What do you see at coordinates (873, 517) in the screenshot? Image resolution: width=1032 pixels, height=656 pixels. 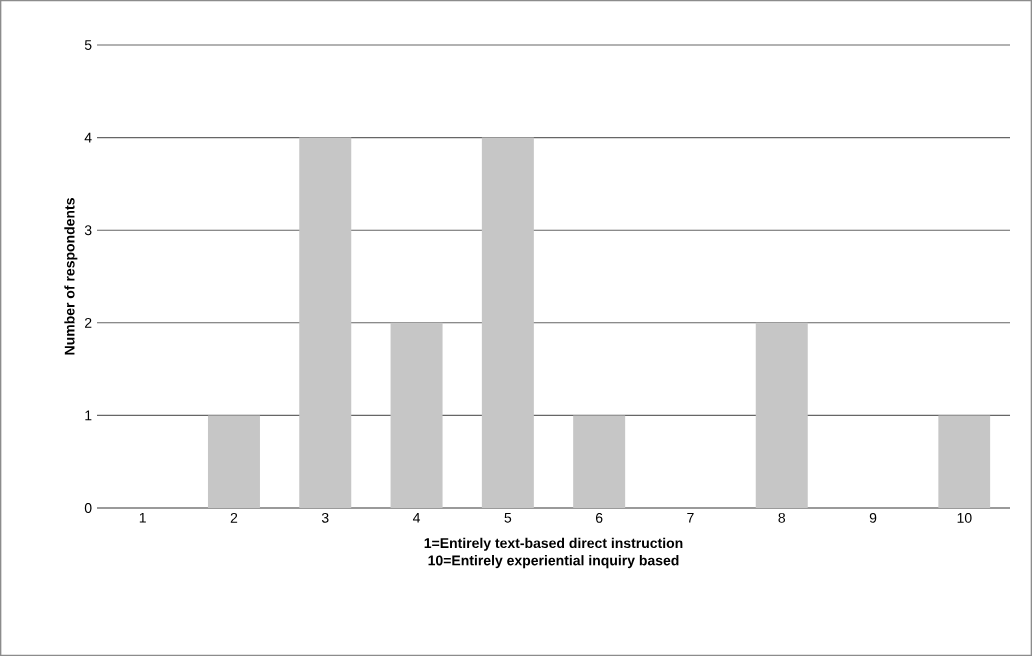 I see `x-tick-label: 9` at bounding box center [873, 517].